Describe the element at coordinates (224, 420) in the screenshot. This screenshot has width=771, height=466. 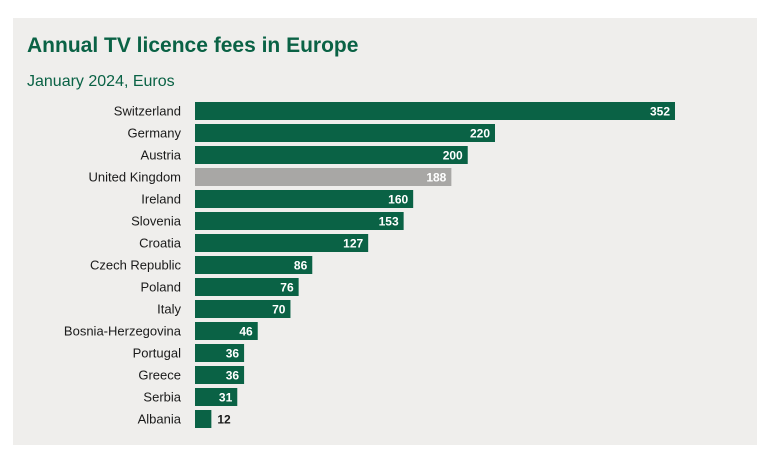
I see `value-label-albania: 12` at that location.